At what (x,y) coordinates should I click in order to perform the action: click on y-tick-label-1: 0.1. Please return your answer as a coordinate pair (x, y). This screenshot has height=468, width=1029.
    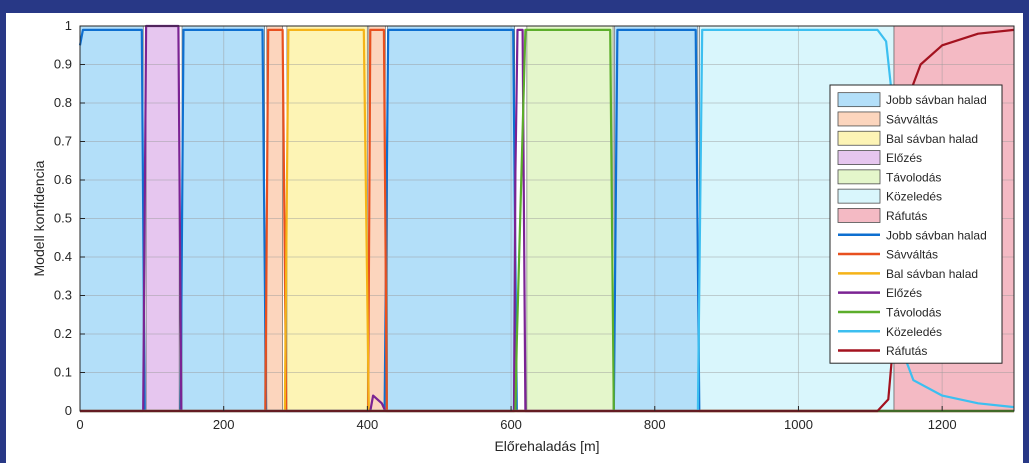
    Looking at the image, I should click on (63, 372).